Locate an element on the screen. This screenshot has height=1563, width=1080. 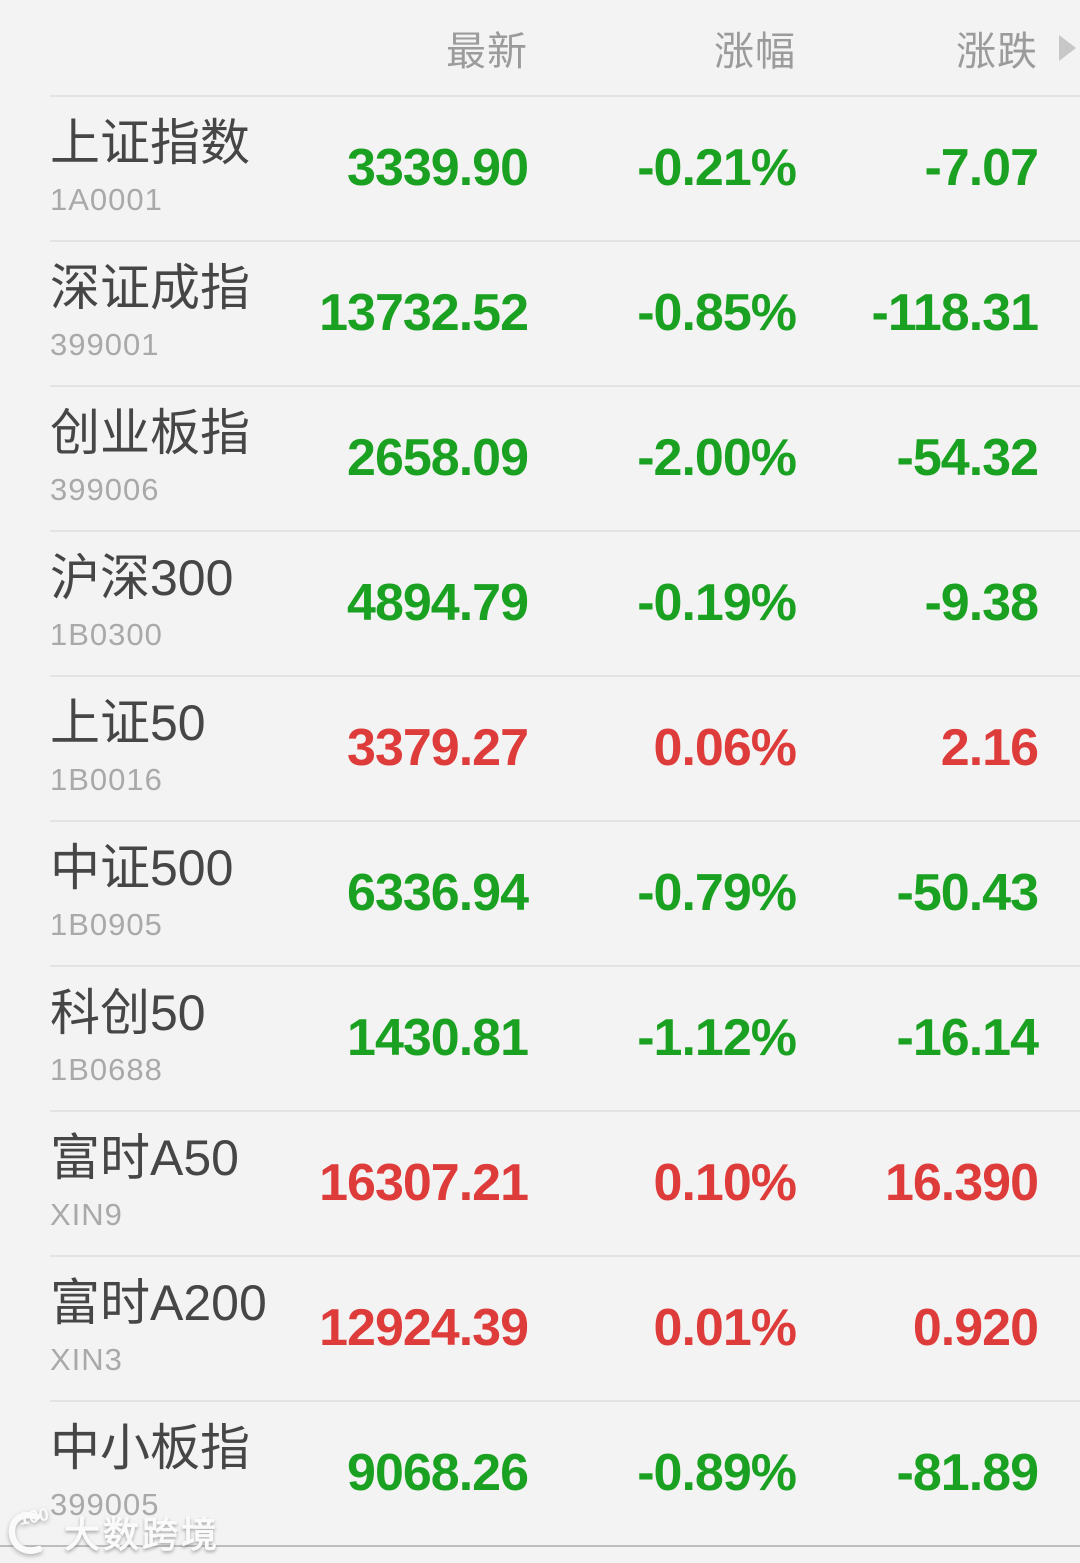
index-name-block: 上证指数 1A0001 is located at coordinates (165, 167).